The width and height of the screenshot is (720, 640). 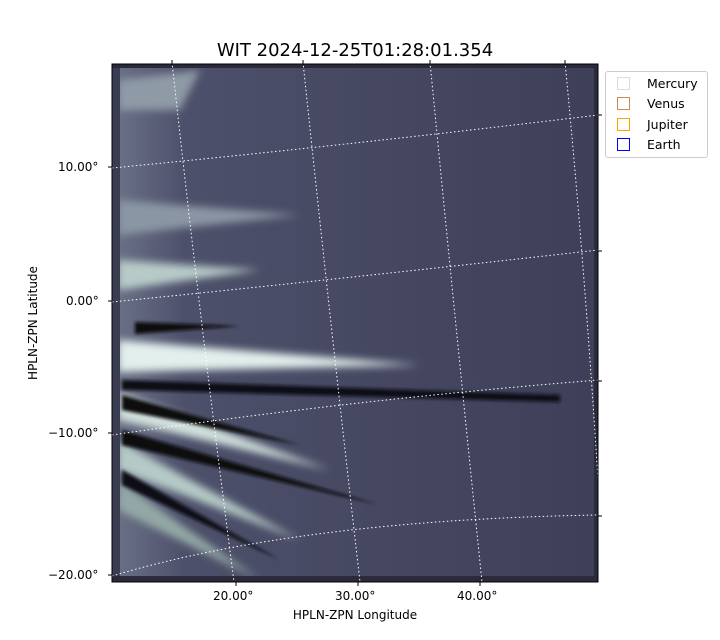 What do you see at coordinates (666, 103) in the screenshot?
I see `legend-label: Venus` at bounding box center [666, 103].